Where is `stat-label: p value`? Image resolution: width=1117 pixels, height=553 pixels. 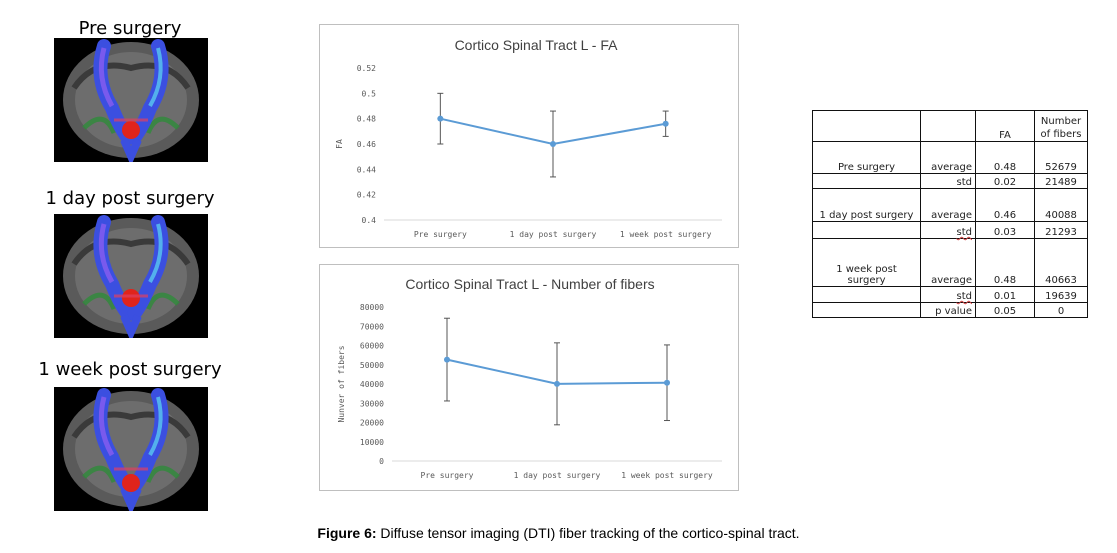 stat-label: p value is located at coordinates (948, 310).